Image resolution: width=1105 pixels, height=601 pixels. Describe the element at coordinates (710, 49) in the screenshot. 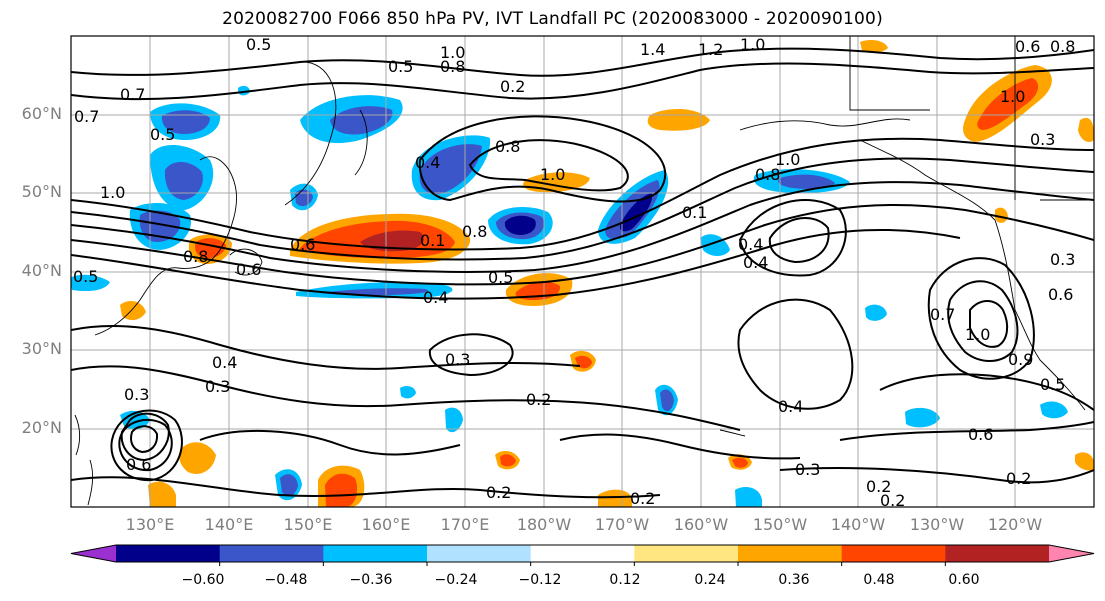

I see `contour-label: 1.2` at that location.